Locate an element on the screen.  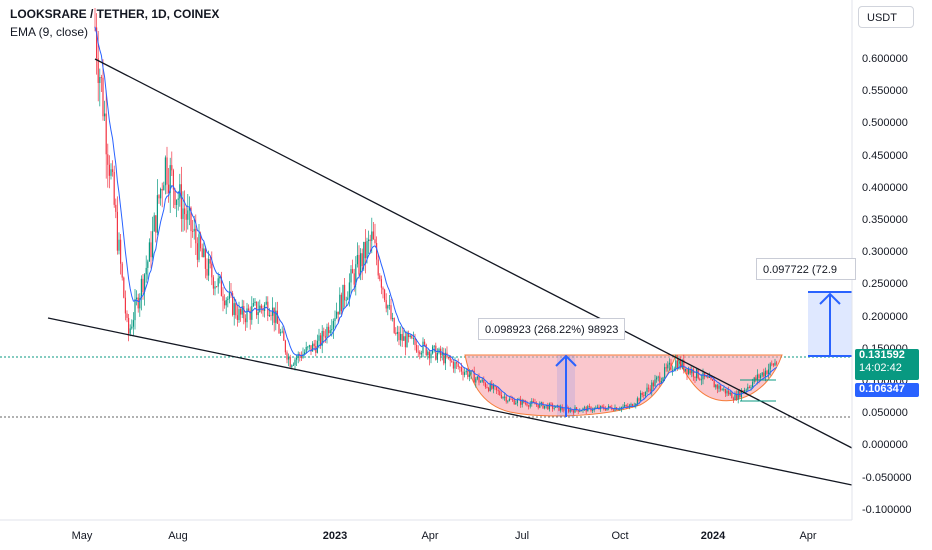
current-price-value: 0.131592 is located at coordinates (882, 355).